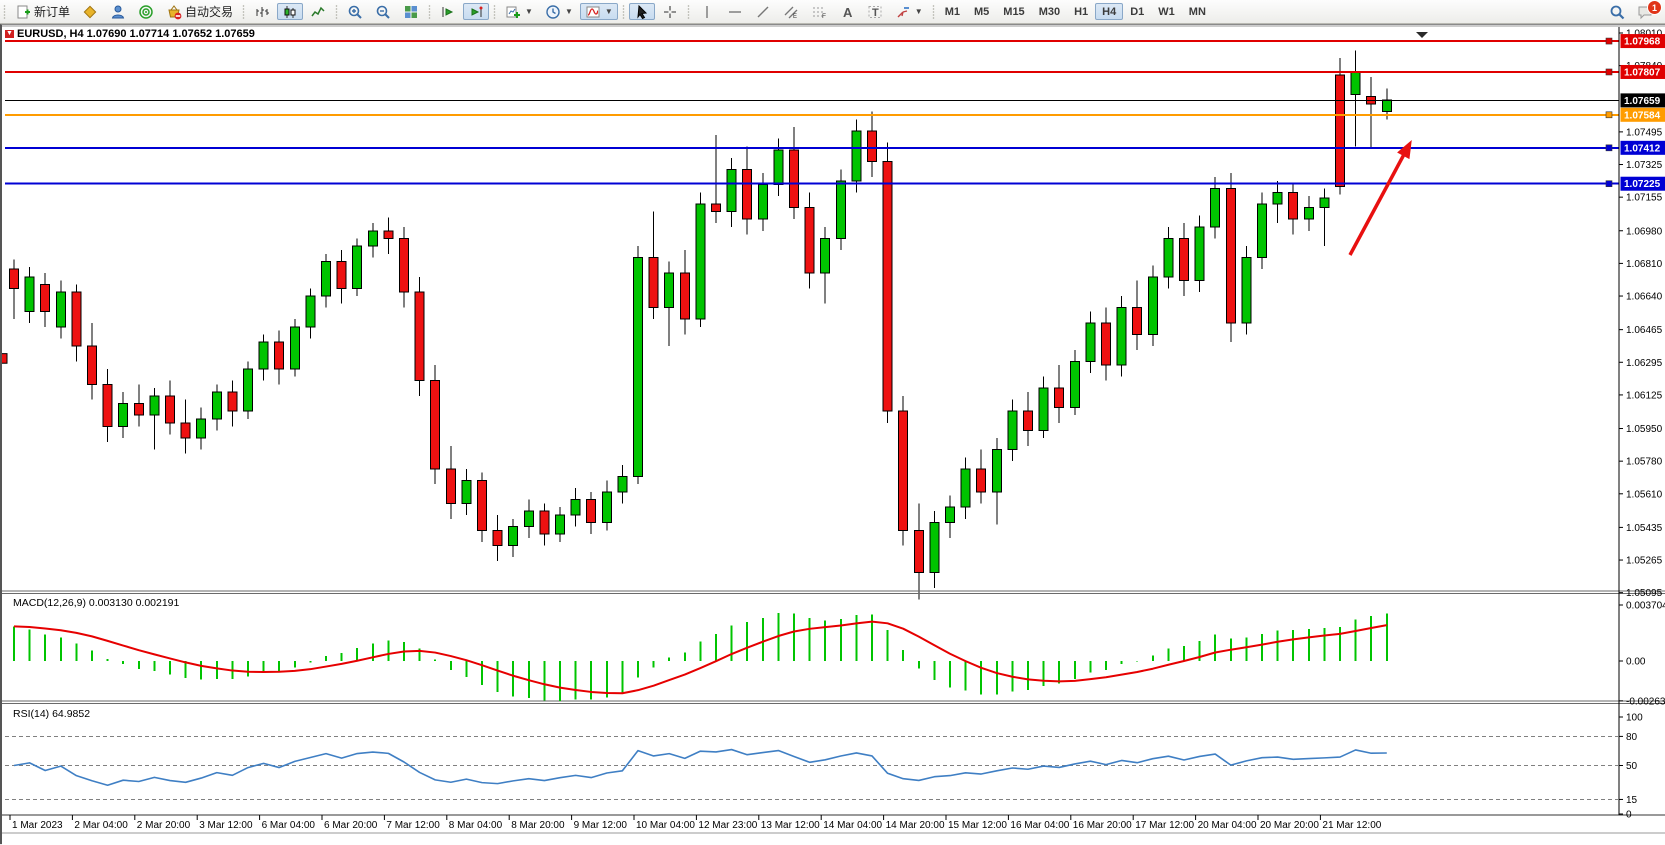 This screenshot has width=1665, height=845. Describe the element at coordinates (1645, 11) in the screenshot. I see `notifications-button: 1` at that location.